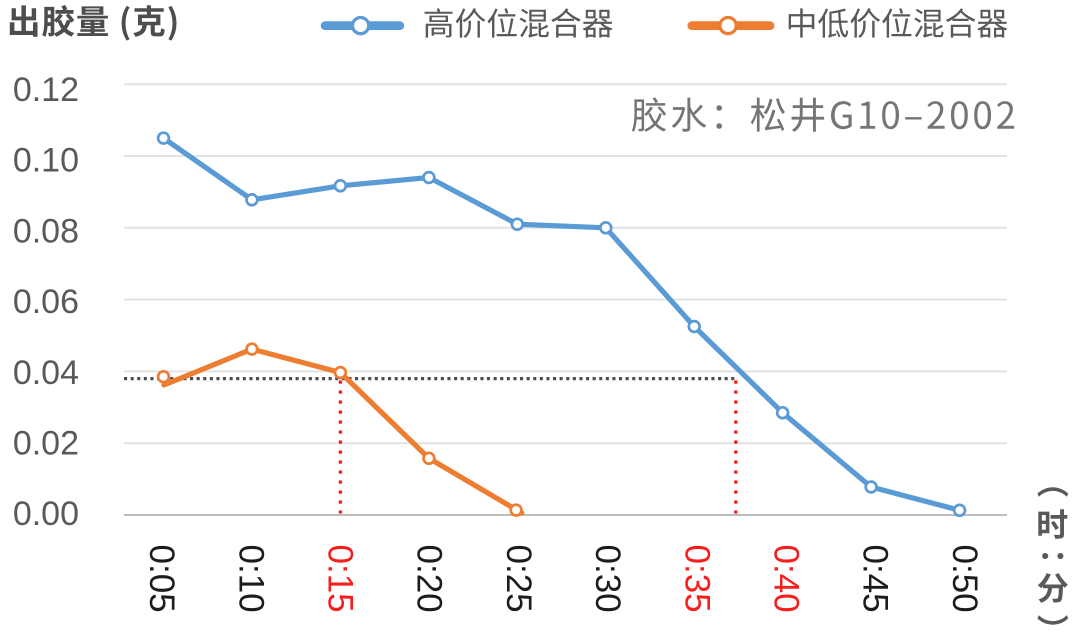 This screenshot has height=633, width=1080. Describe the element at coordinates (607, 579) in the screenshot. I see `svg-text: 0:30` at that location.